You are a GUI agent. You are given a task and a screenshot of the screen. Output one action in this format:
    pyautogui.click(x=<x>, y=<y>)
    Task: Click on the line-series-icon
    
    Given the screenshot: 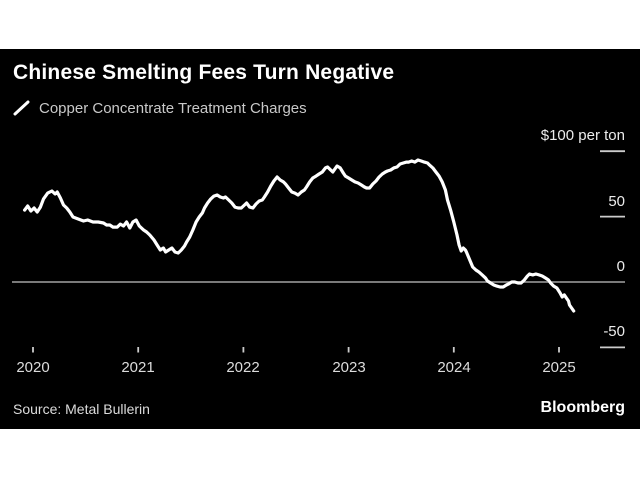 What is the action you would take?
    pyautogui.click(x=21, y=108)
    